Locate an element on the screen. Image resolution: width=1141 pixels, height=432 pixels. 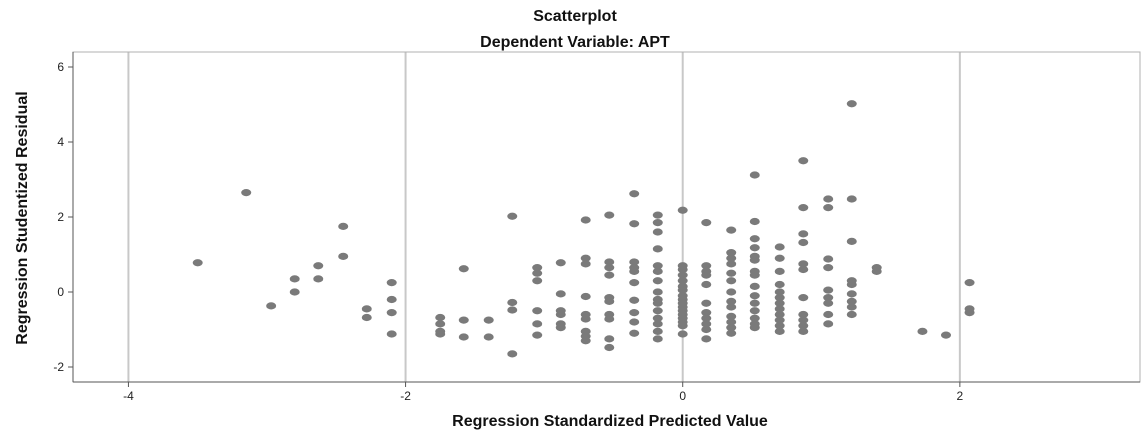
y-axis-ticks: -2 0 2 4 6 is located at coordinates (63, 217).